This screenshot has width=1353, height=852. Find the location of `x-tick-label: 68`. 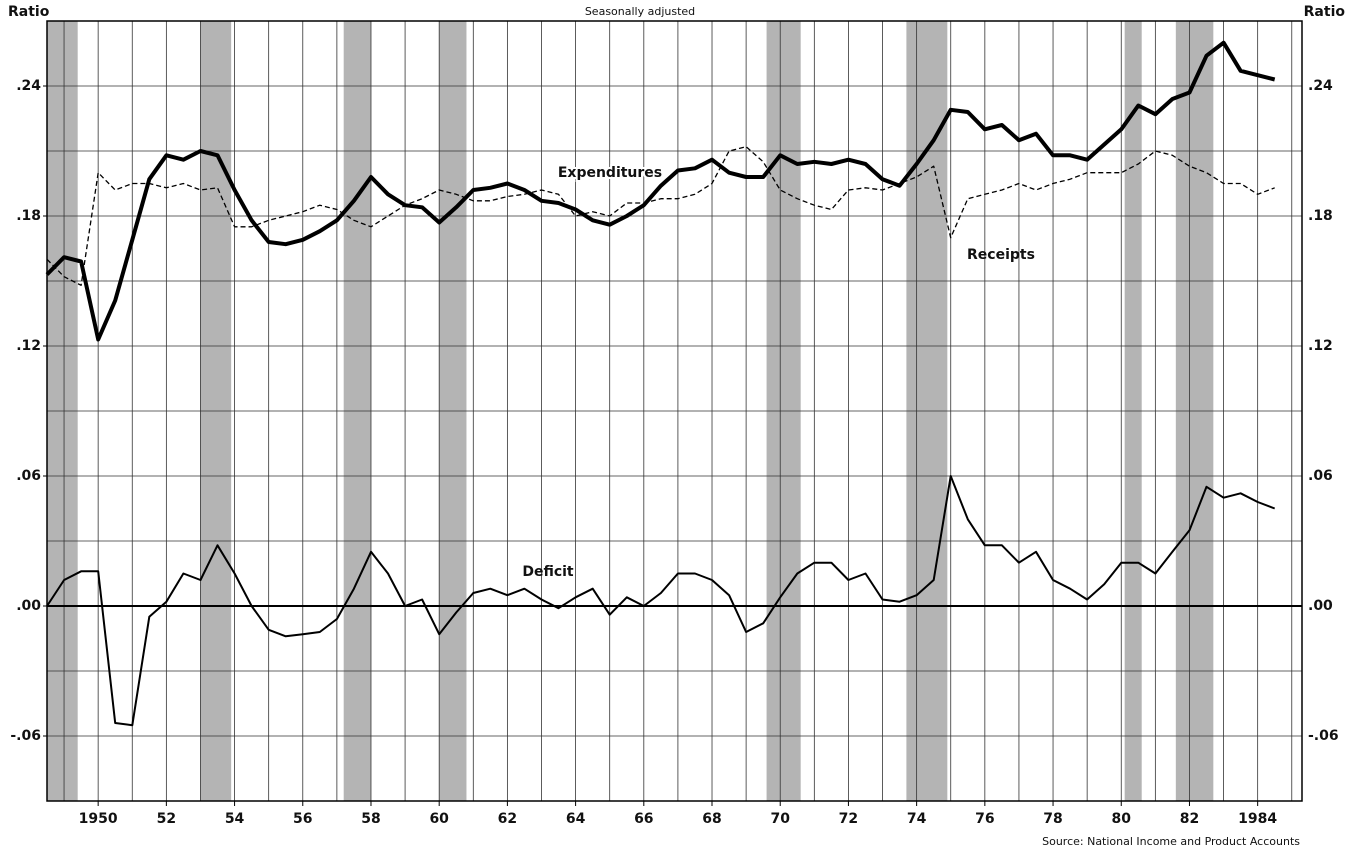

x-tick-label: 68 is located at coordinates (711, 819).